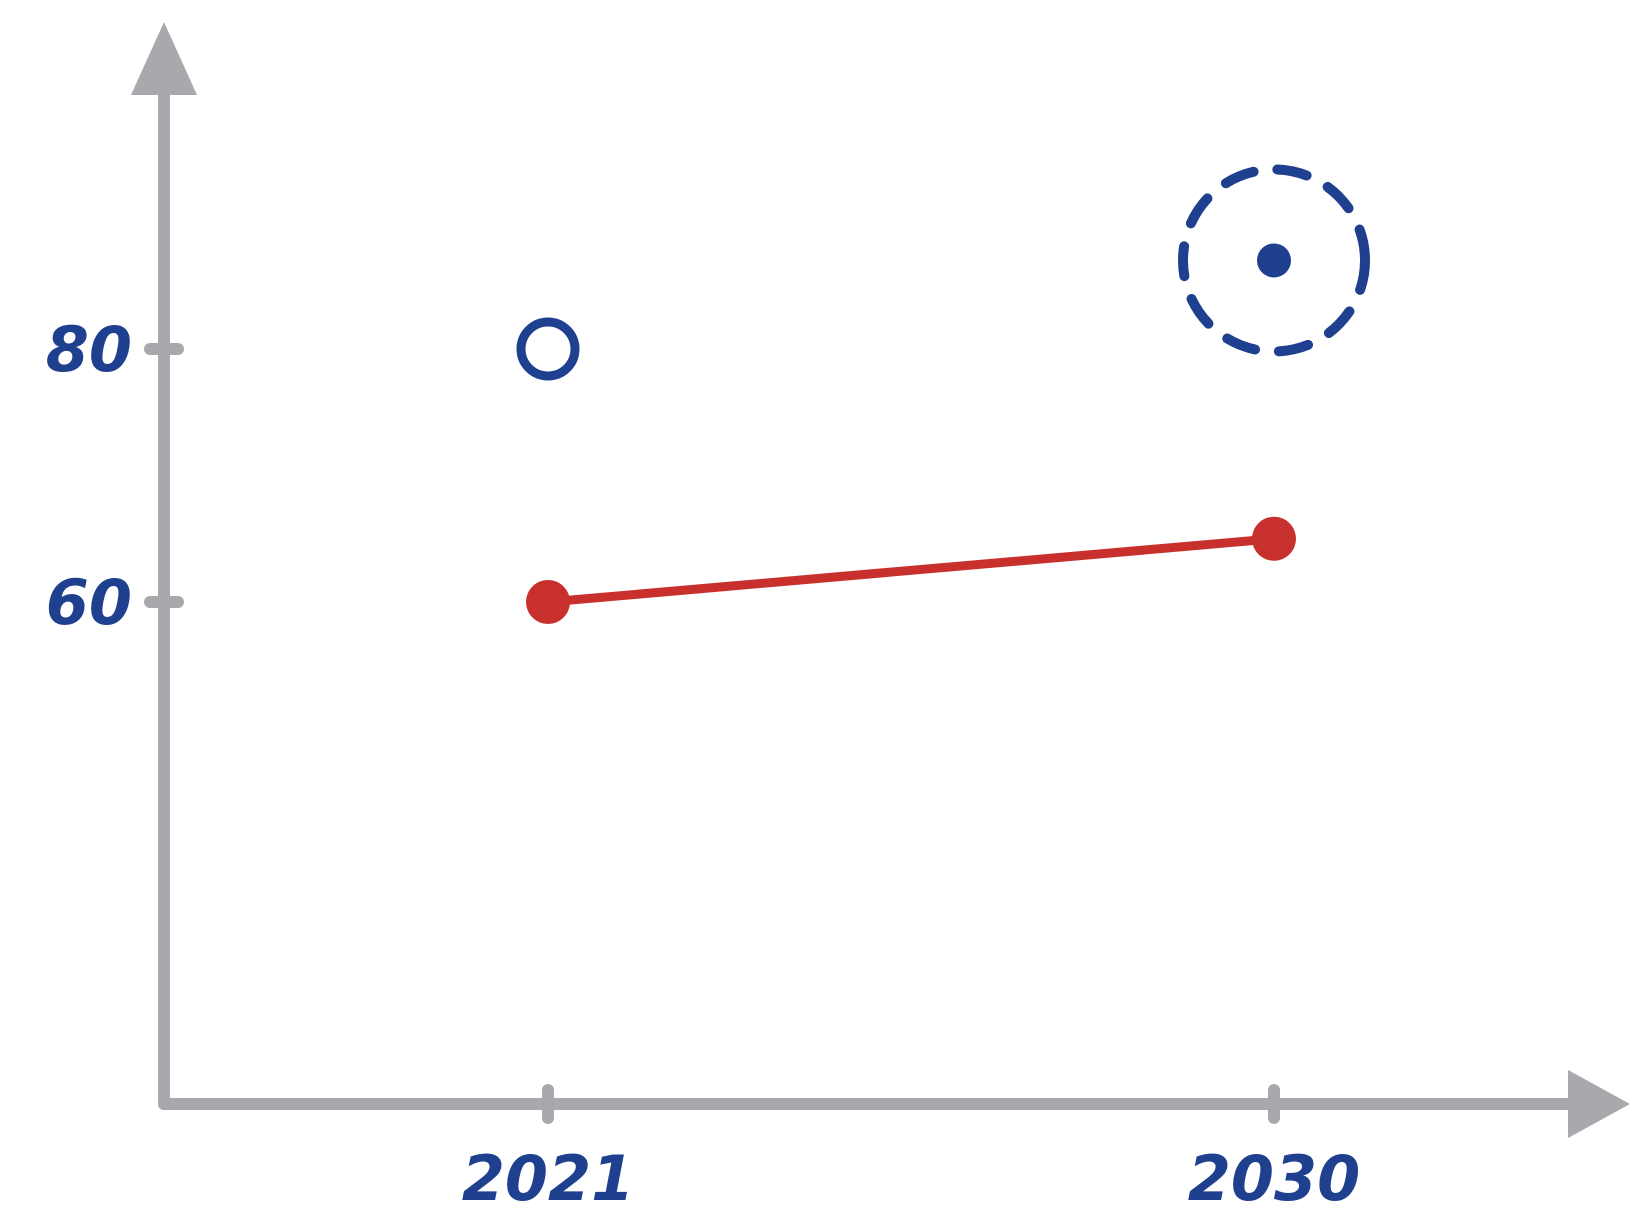 This screenshot has height=1216, width=1630. What do you see at coordinates (943, 272) in the screenshot?
I see `marker-layer` at bounding box center [943, 272].